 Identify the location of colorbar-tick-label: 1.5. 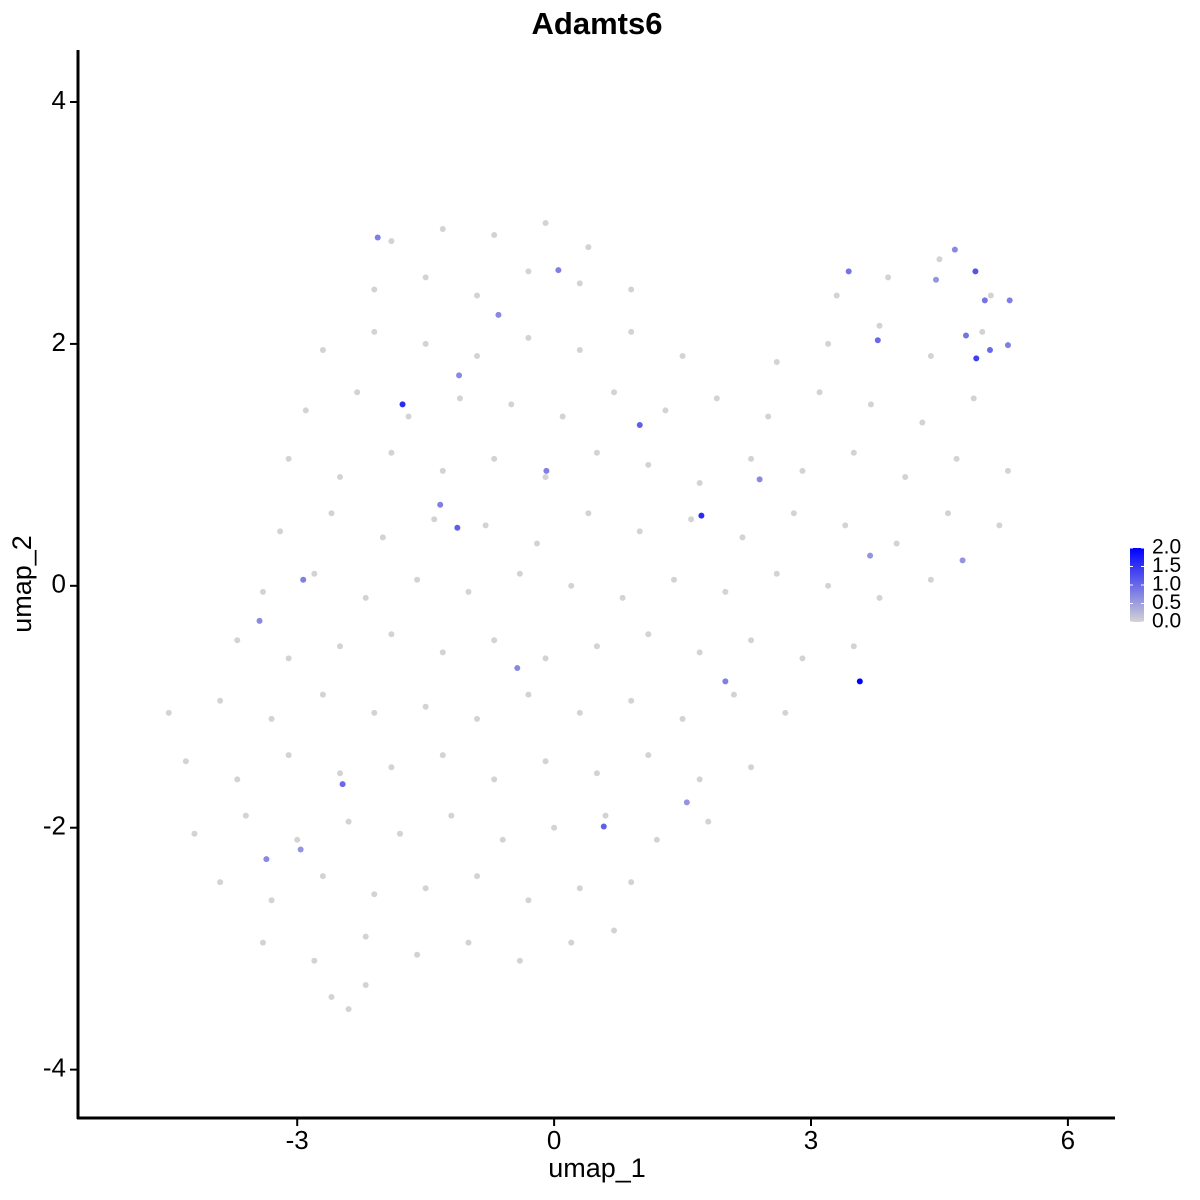
(1166, 565).